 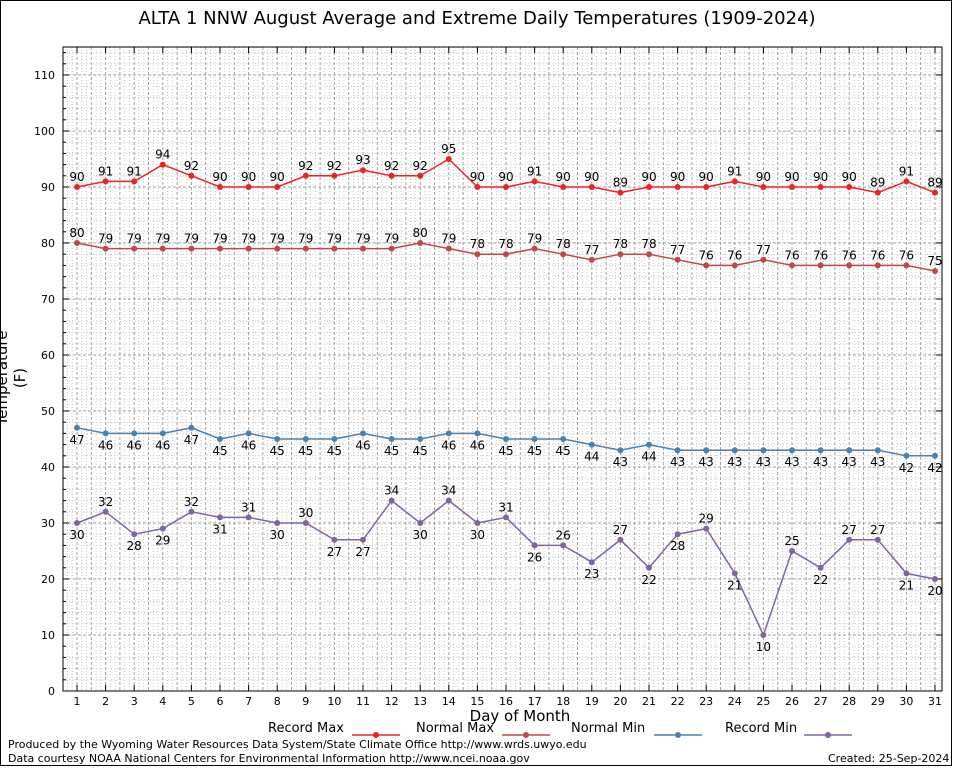 I want to click on x-tick-label: 12, so click(x=392, y=701).